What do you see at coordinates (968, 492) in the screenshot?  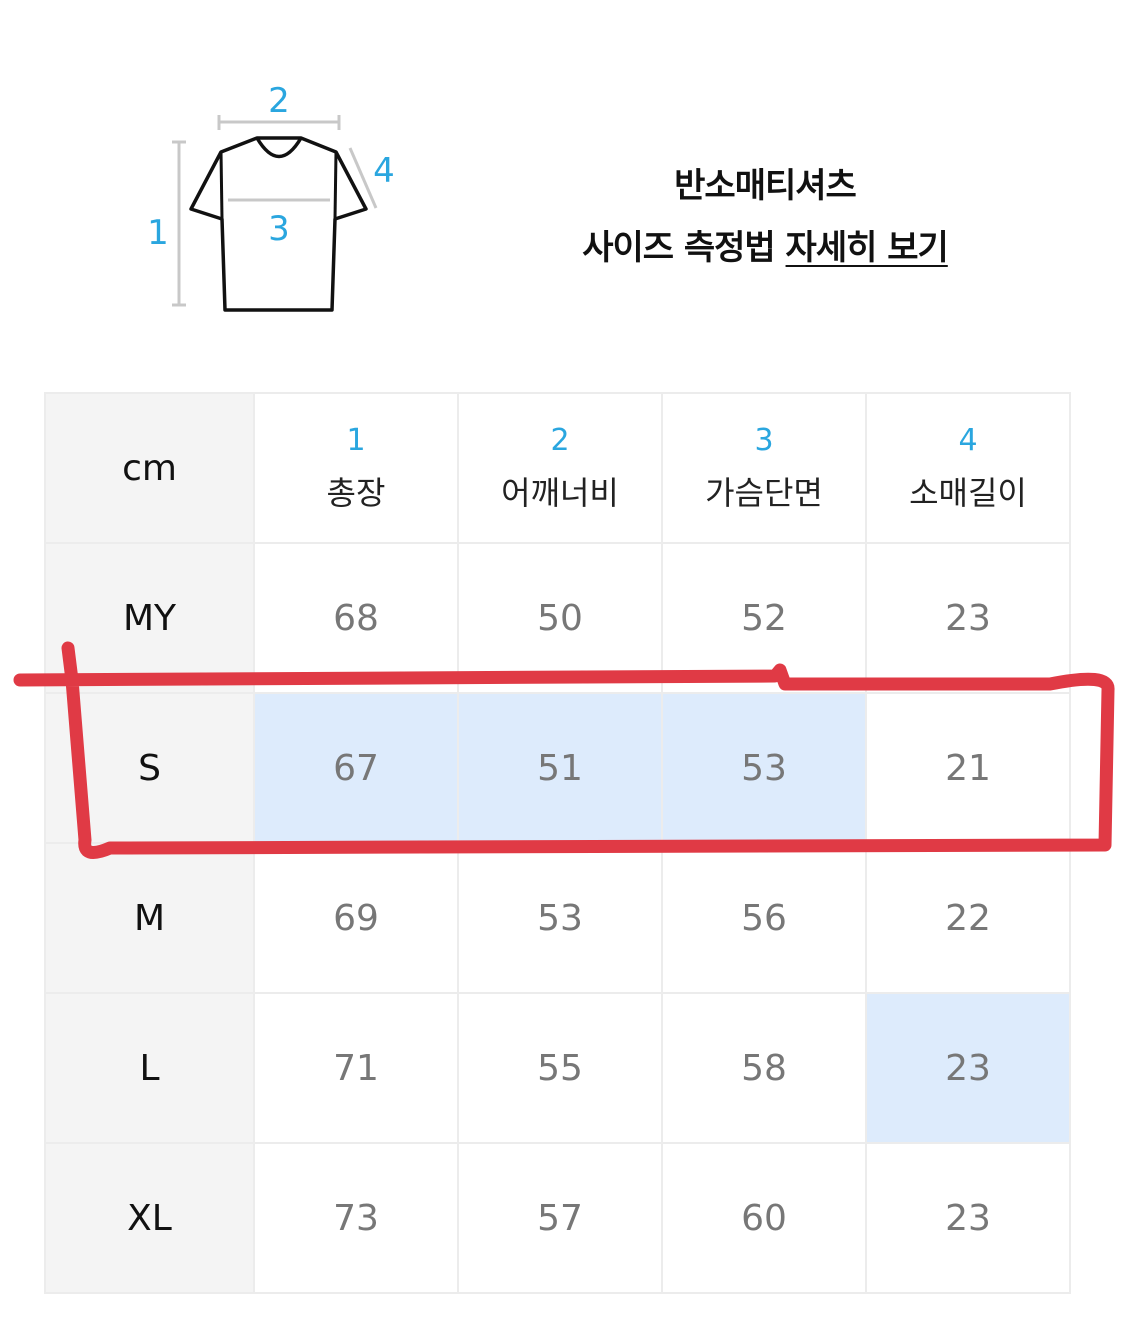 I see `column-name: 소매길이` at bounding box center [968, 492].